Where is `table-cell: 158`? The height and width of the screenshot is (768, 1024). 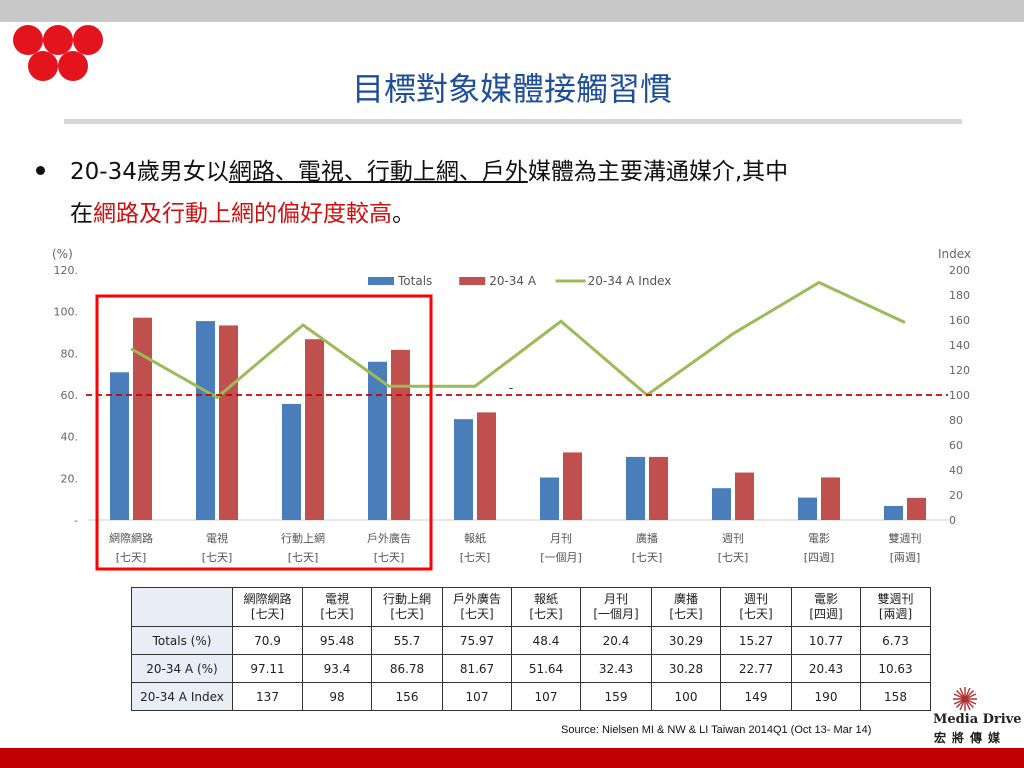 table-cell: 158 is located at coordinates (895, 696).